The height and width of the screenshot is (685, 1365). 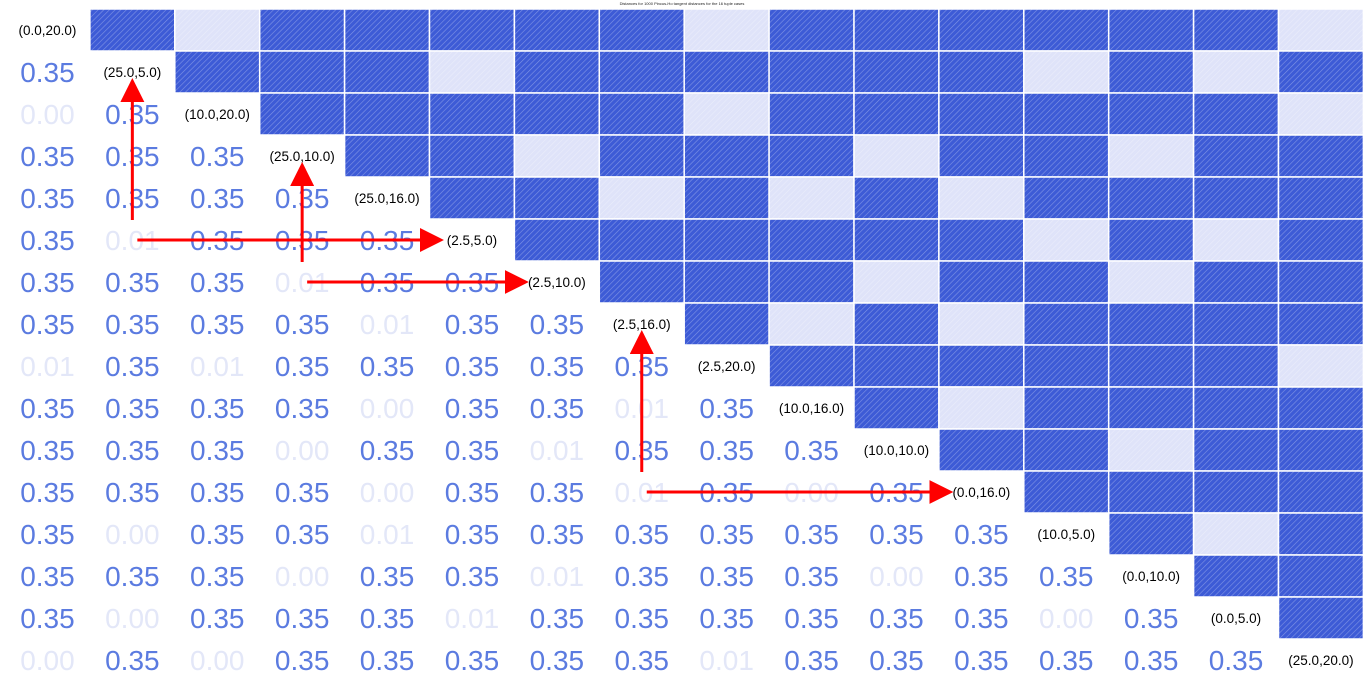 I want to click on diagonal-label: (10.0,16.0), so click(x=811, y=408).